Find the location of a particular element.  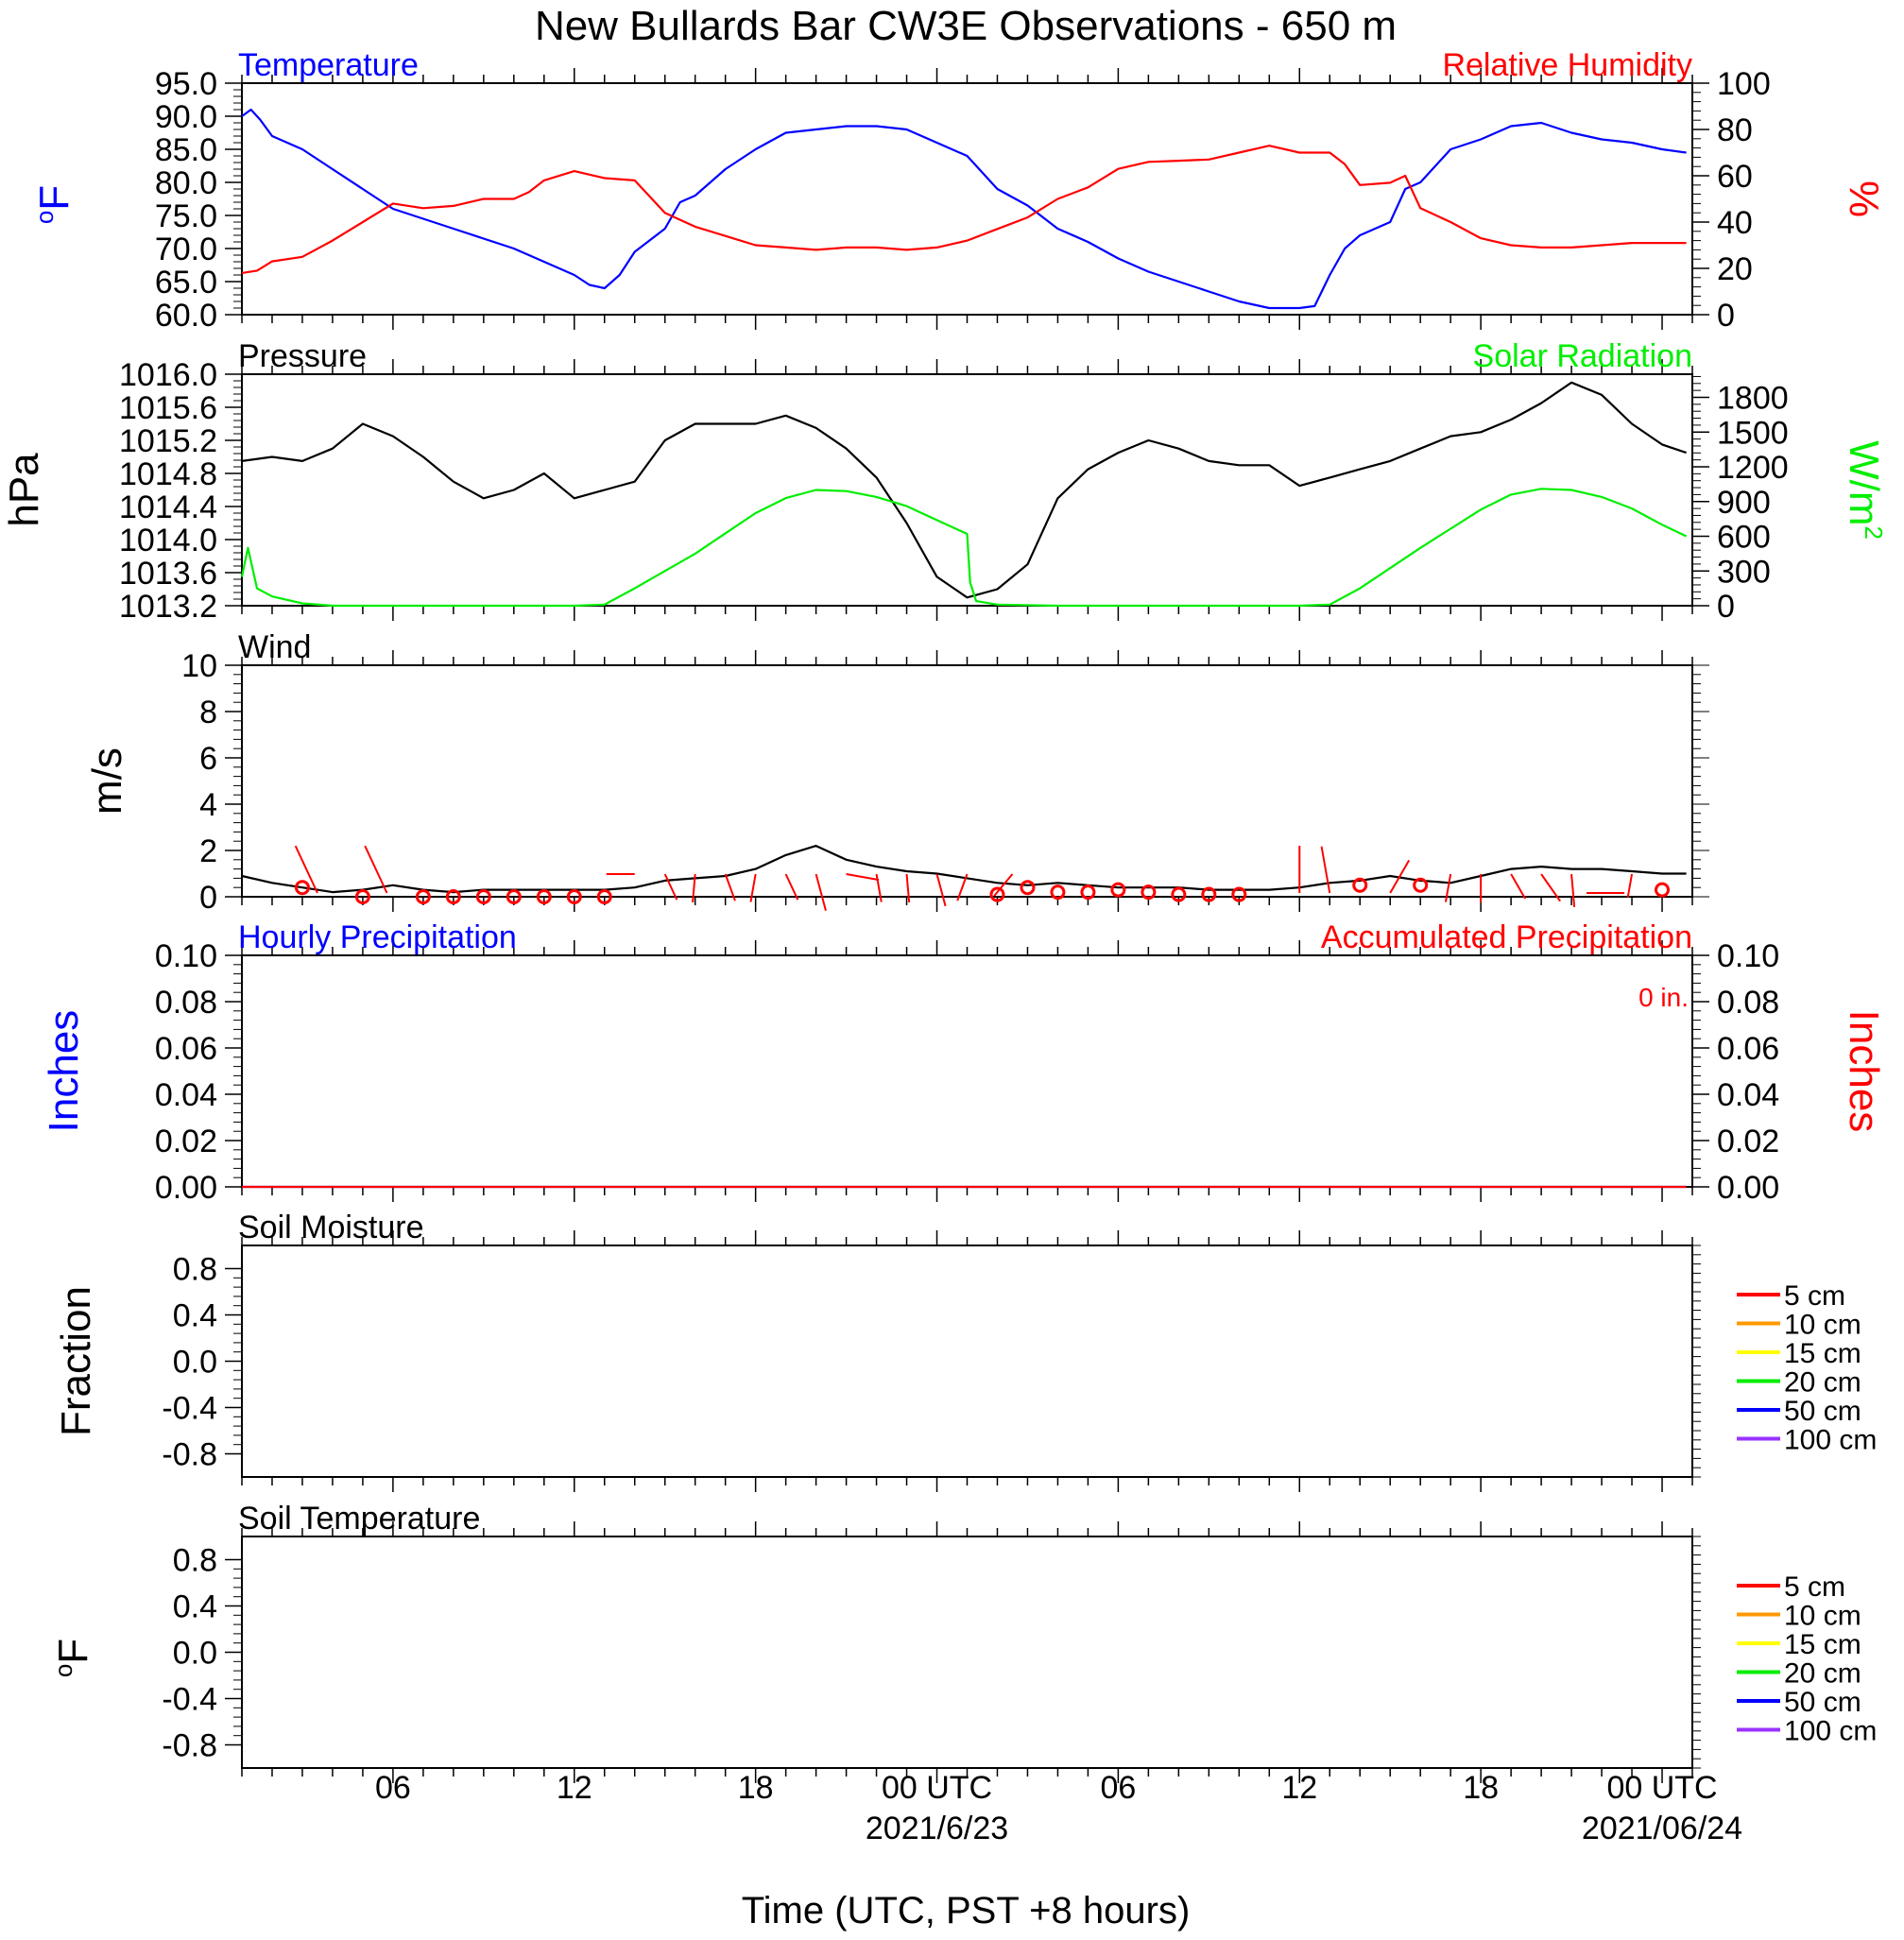

series-pressure is located at coordinates (964, 490).